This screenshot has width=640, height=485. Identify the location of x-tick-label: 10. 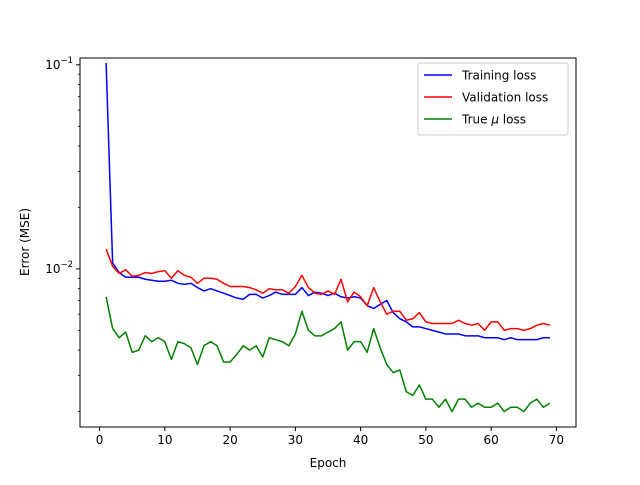
(164, 440).